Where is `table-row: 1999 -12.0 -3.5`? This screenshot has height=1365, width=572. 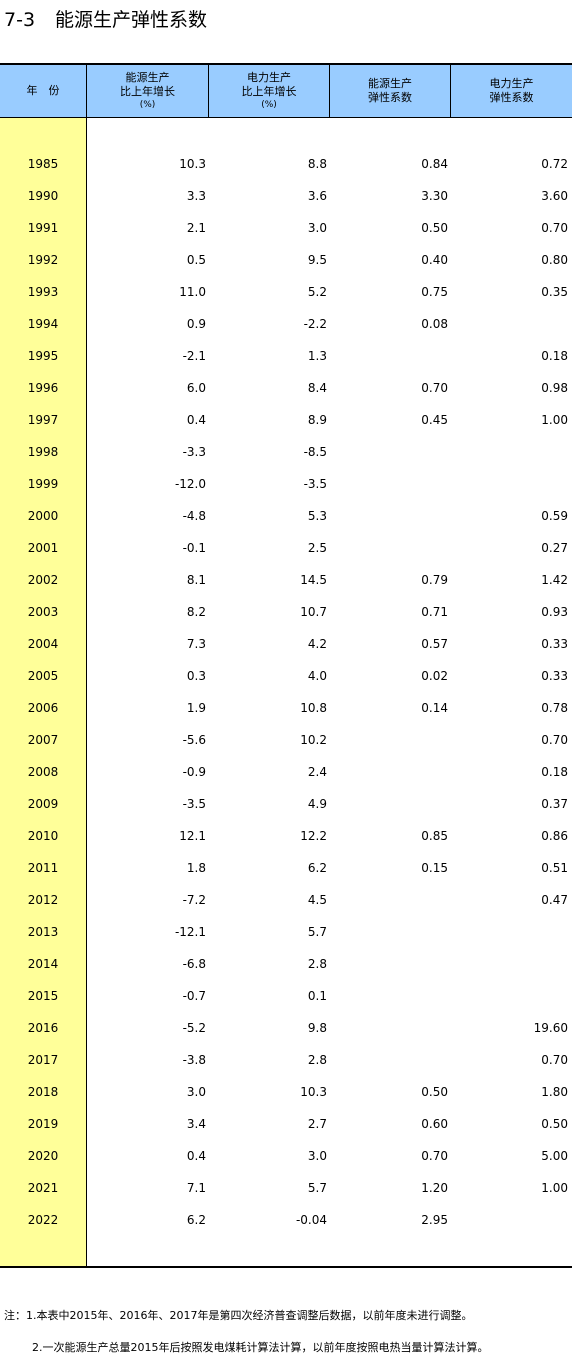 table-row: 1999 -12.0 -3.5 is located at coordinates (286, 486).